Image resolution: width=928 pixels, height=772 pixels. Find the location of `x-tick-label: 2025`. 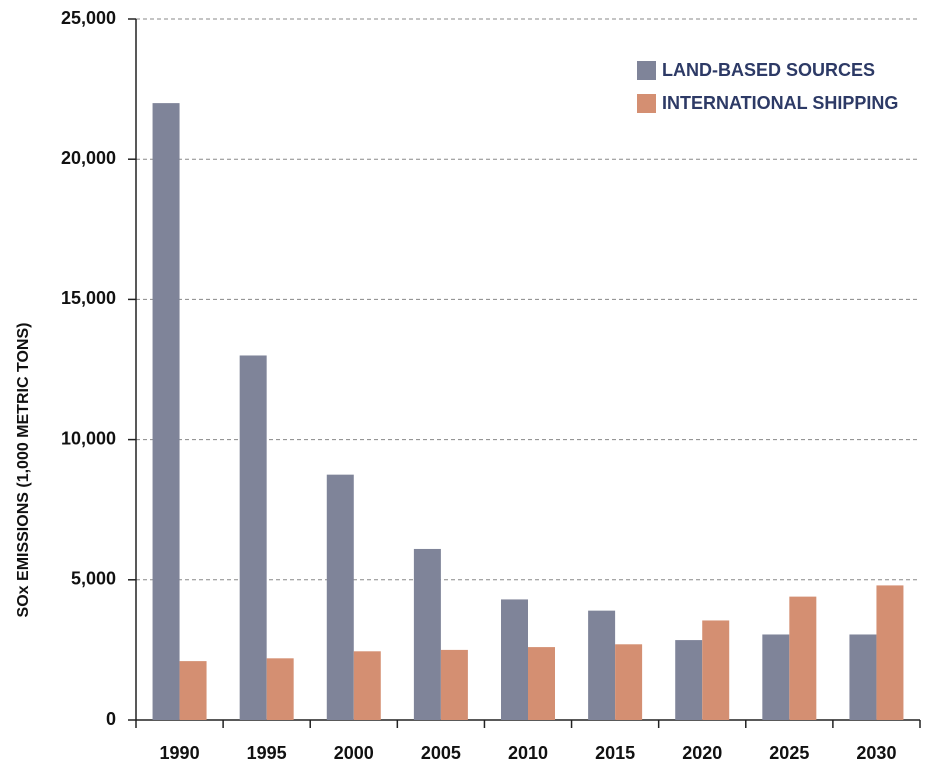

x-tick-label: 2025 is located at coordinates (789, 753).